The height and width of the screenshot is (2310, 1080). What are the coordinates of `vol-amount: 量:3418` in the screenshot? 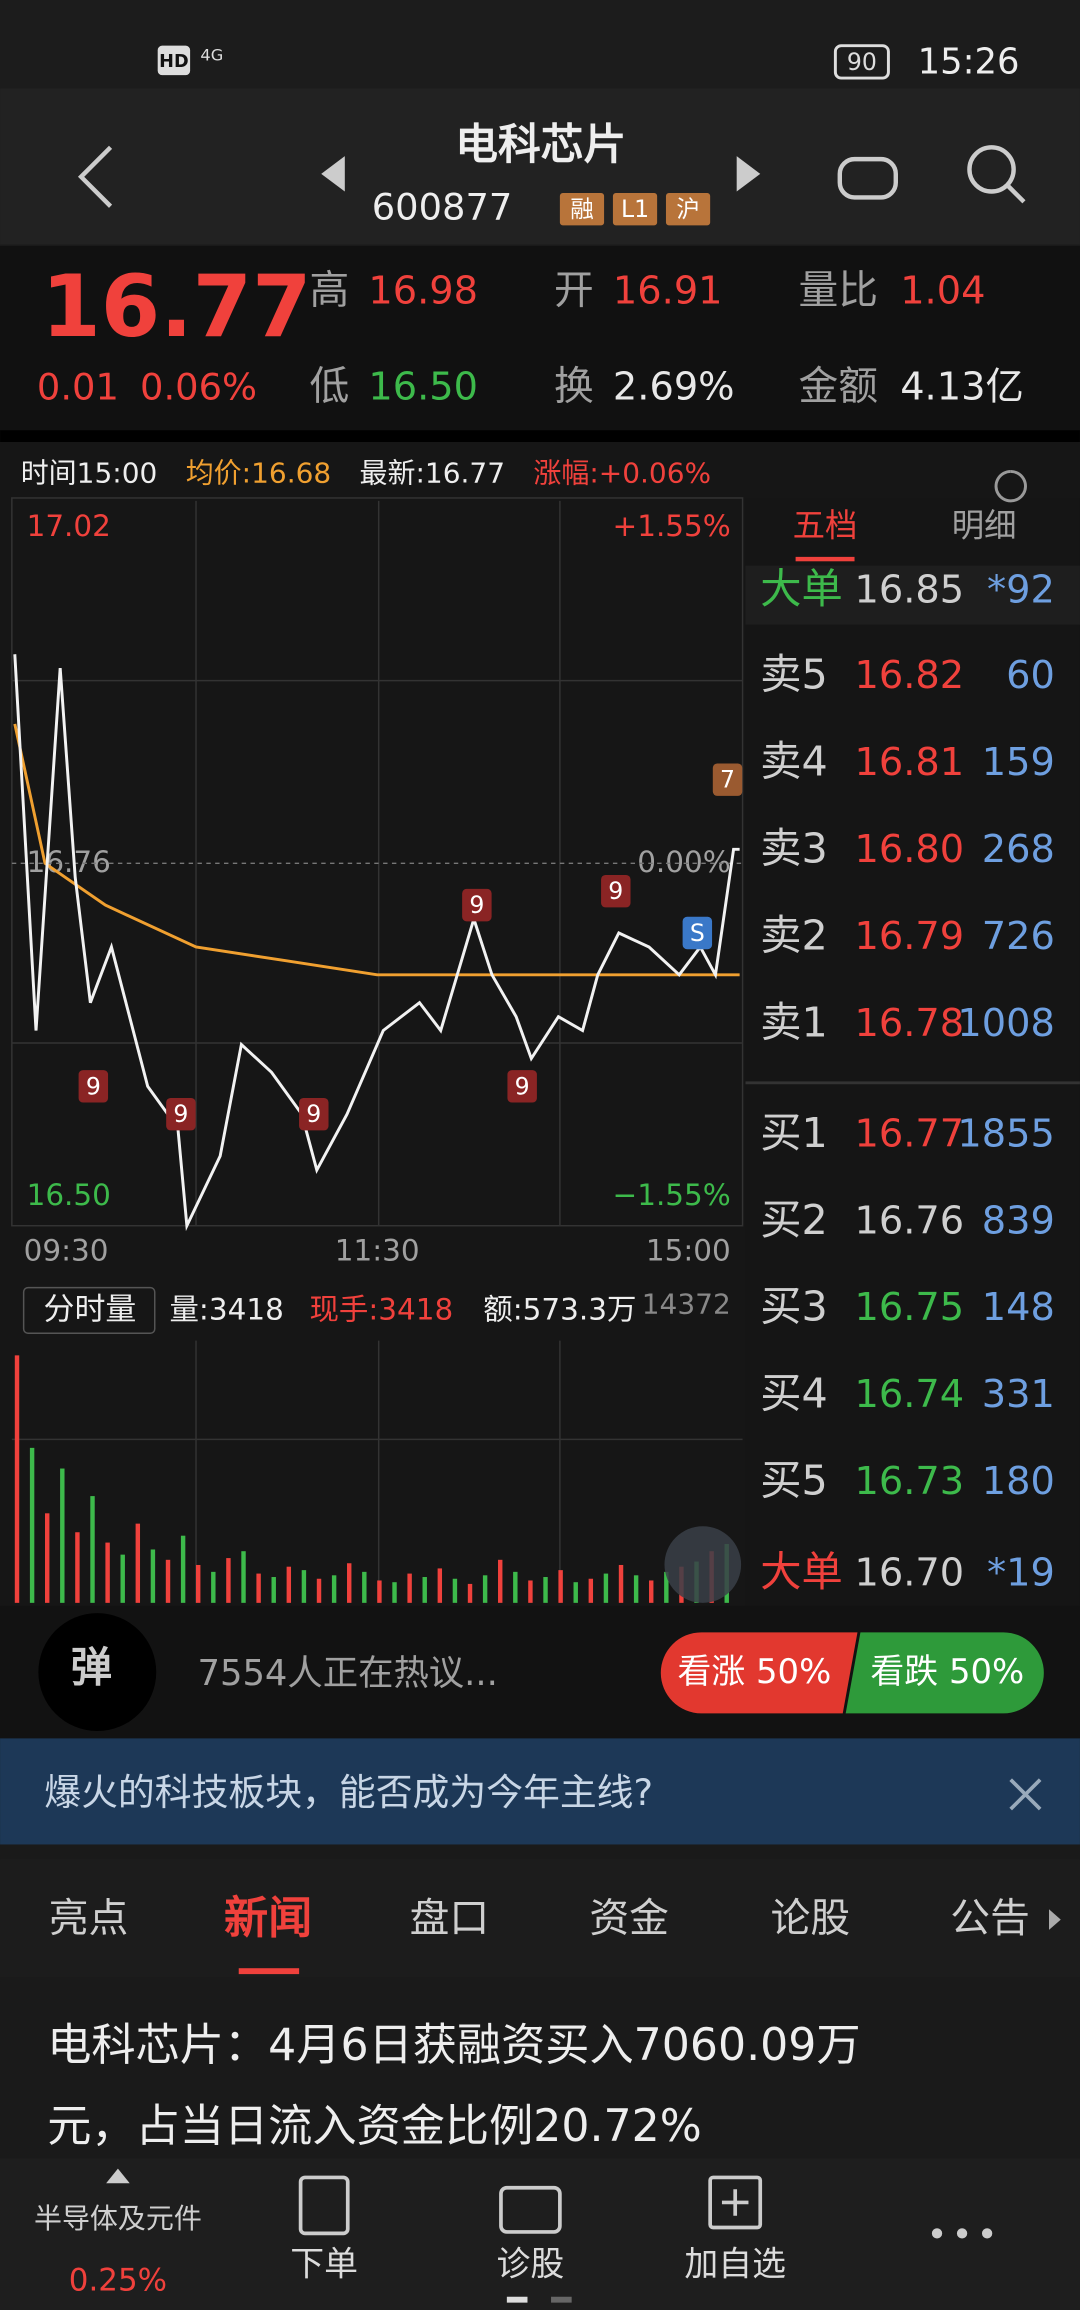 It's located at (226, 1310).